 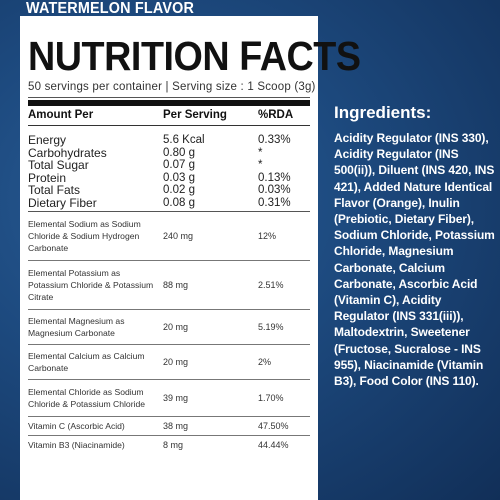 What do you see at coordinates (273, 445) in the screenshot?
I see `nutrient-rda: 44.44%` at bounding box center [273, 445].